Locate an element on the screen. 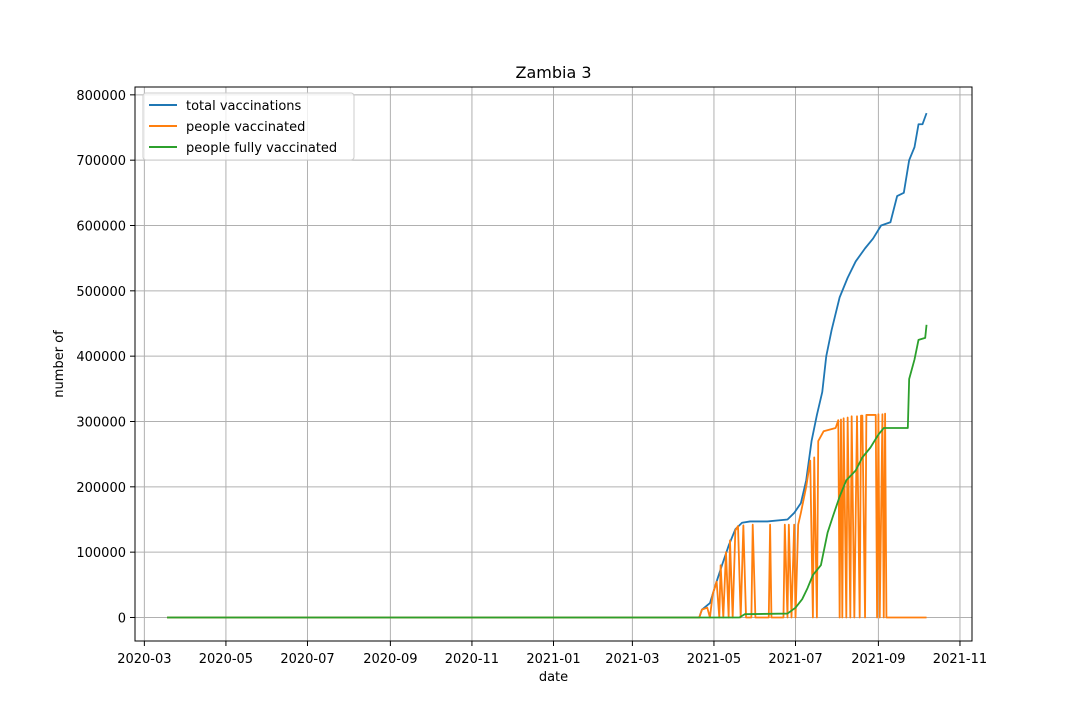  legend-label: total vaccinations is located at coordinates (244, 106).